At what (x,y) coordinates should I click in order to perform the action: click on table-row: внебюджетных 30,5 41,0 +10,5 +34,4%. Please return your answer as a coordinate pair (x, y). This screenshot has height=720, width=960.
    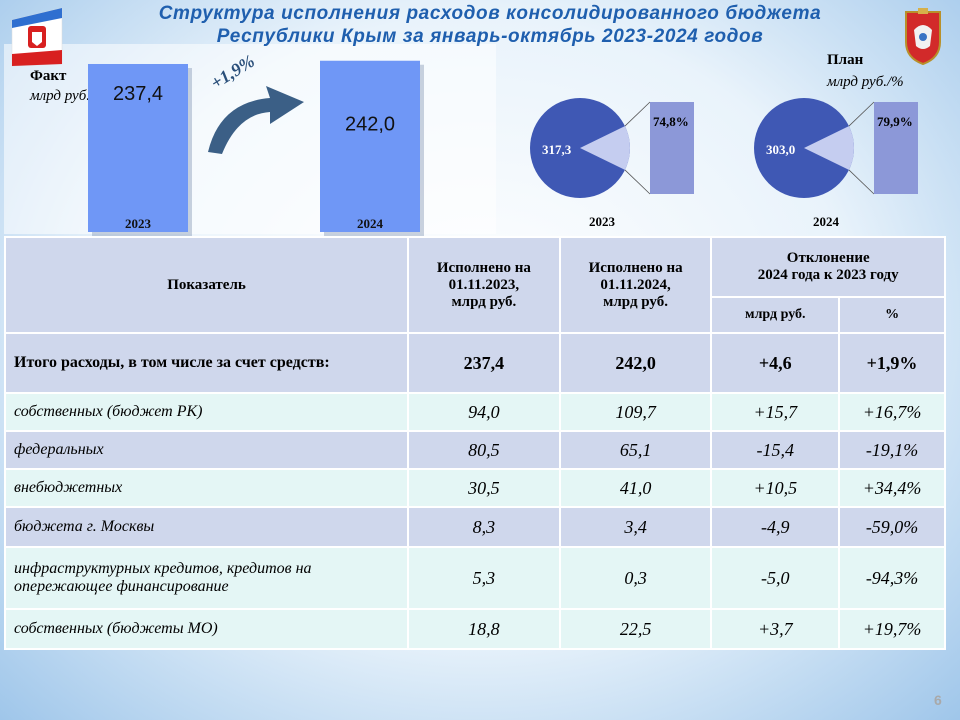
    Looking at the image, I should click on (474, 488).